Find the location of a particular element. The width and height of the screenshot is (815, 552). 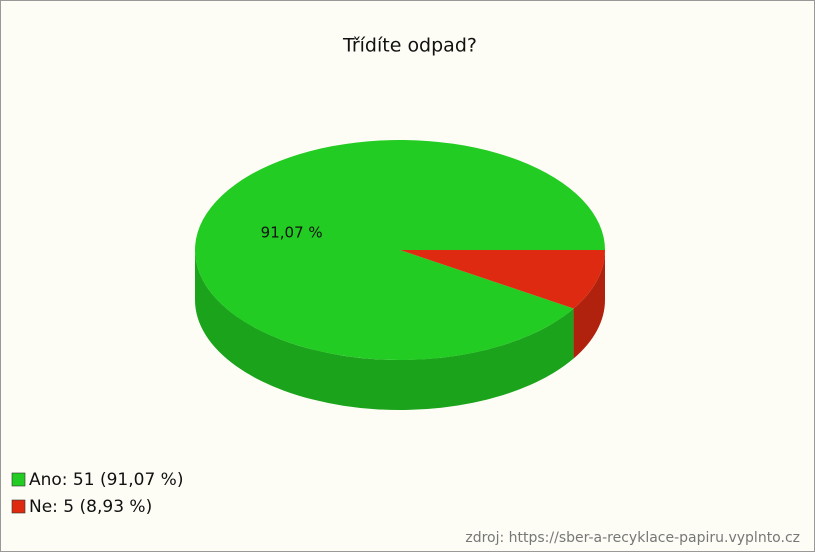

data-label: 91,07 % is located at coordinates (292, 233).